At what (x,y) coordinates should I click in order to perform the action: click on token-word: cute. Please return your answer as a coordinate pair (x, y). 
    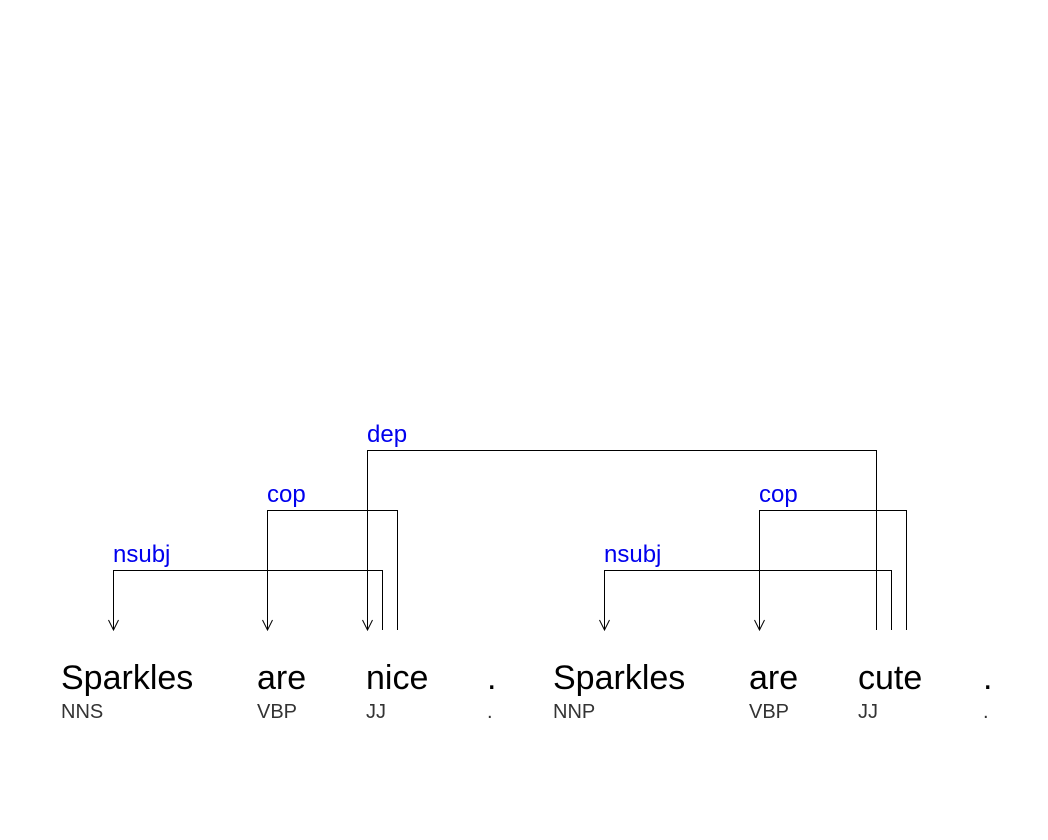
    Looking at the image, I should click on (890, 678).